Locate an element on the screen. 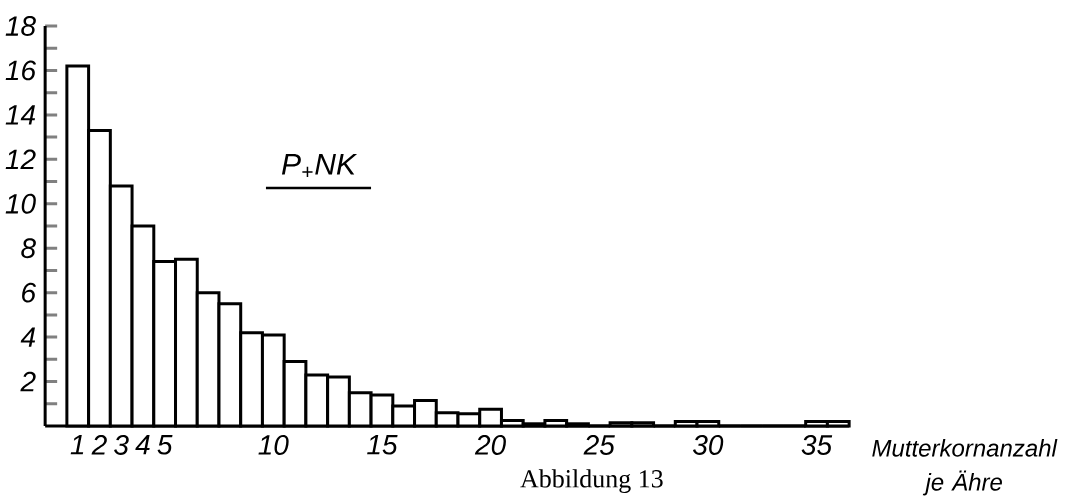  x-tick-label: 5 is located at coordinates (165, 445).